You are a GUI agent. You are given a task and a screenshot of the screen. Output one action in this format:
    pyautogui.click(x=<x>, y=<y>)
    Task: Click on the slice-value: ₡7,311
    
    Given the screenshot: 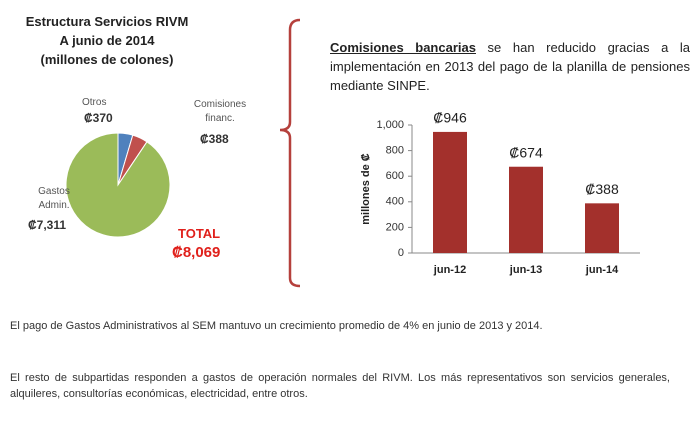 What is the action you would take?
    pyautogui.click(x=47, y=225)
    